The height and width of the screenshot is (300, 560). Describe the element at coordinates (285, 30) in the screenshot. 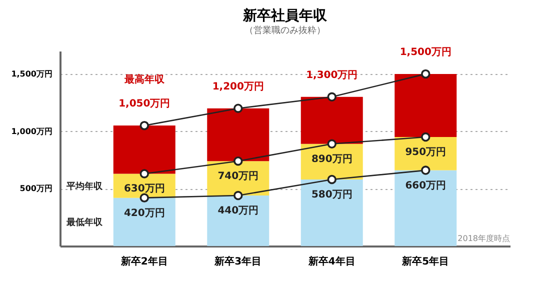

I see `chart-subtitle: （営業職のみ抜粋）` at that location.